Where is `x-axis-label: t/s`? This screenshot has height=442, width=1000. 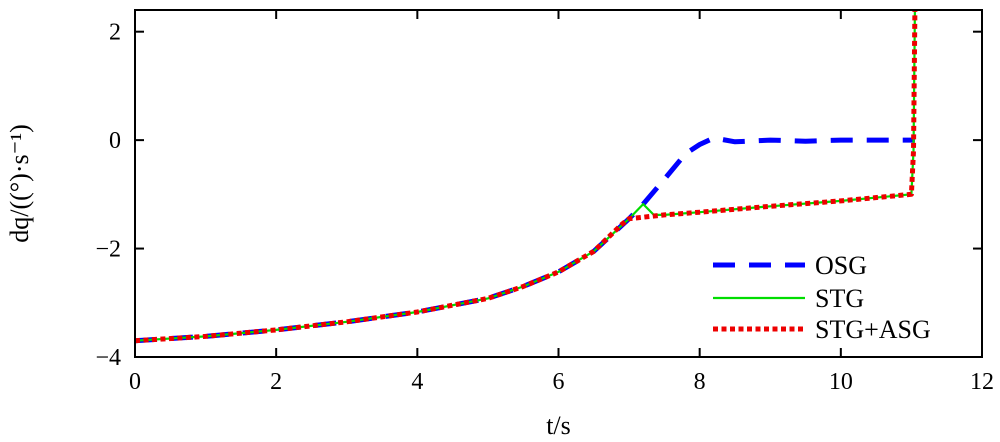 x-axis-label: t/s is located at coordinates (558, 425).